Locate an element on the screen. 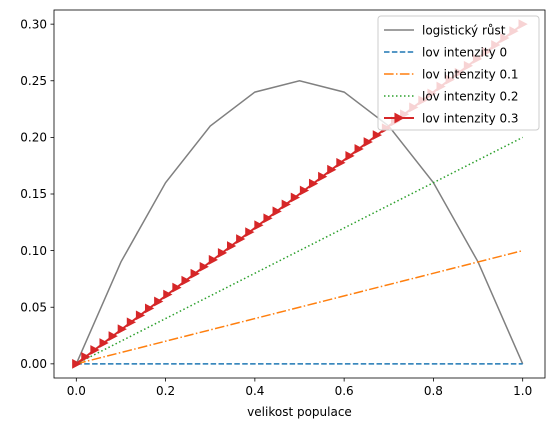 The image size is (556, 432). y-tick-label: 0.30 is located at coordinates (33, 24).